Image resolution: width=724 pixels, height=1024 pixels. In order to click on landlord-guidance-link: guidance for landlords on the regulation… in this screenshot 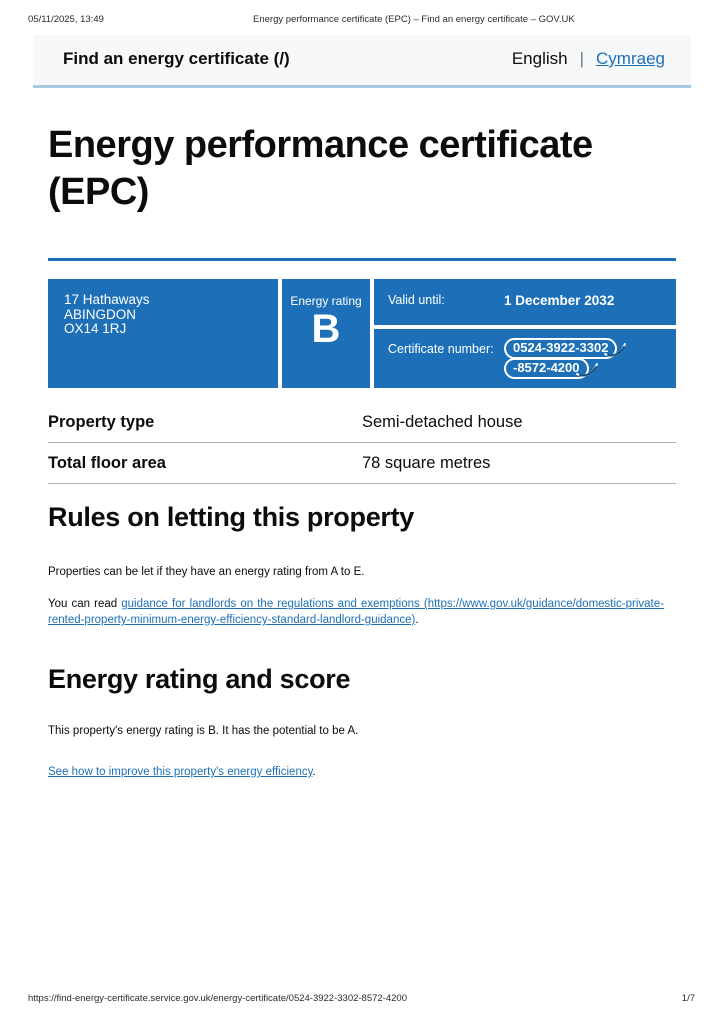, I will do `click(356, 612)`.